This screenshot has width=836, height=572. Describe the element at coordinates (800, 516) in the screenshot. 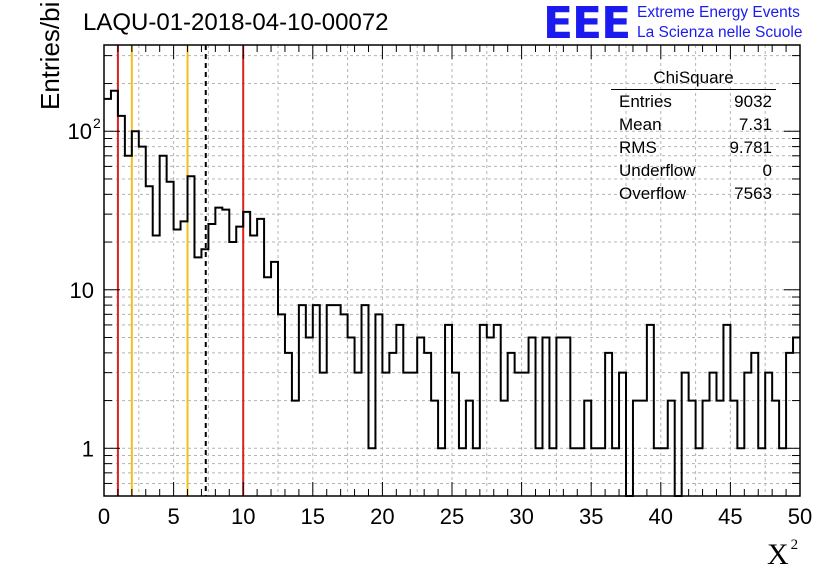

I see `x-tick-label: 50` at that location.